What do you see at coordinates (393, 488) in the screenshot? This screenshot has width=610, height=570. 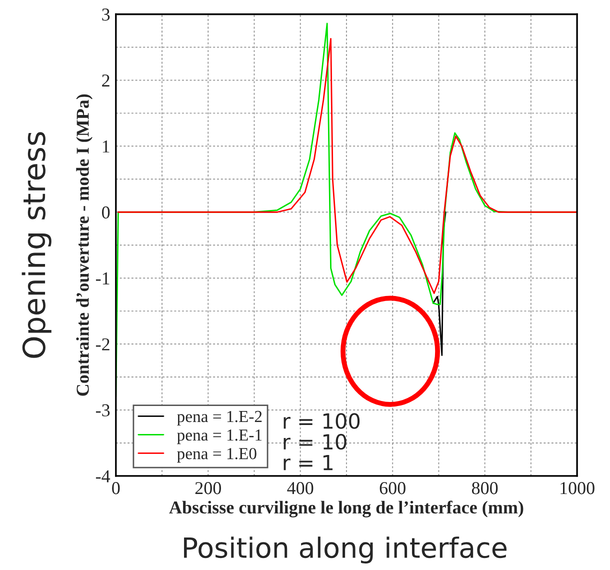 I see `x-tick-label: 600` at bounding box center [393, 488].